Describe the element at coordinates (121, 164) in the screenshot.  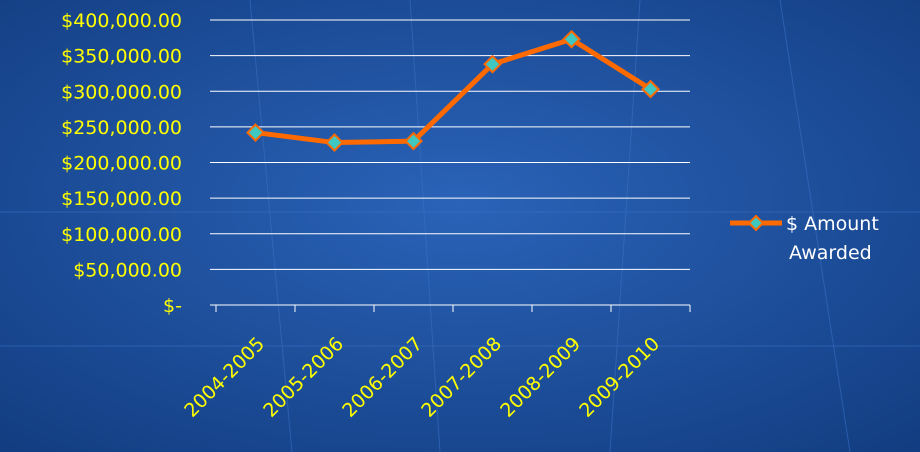
I see `y-tick-label: $200,000.00` at that location.